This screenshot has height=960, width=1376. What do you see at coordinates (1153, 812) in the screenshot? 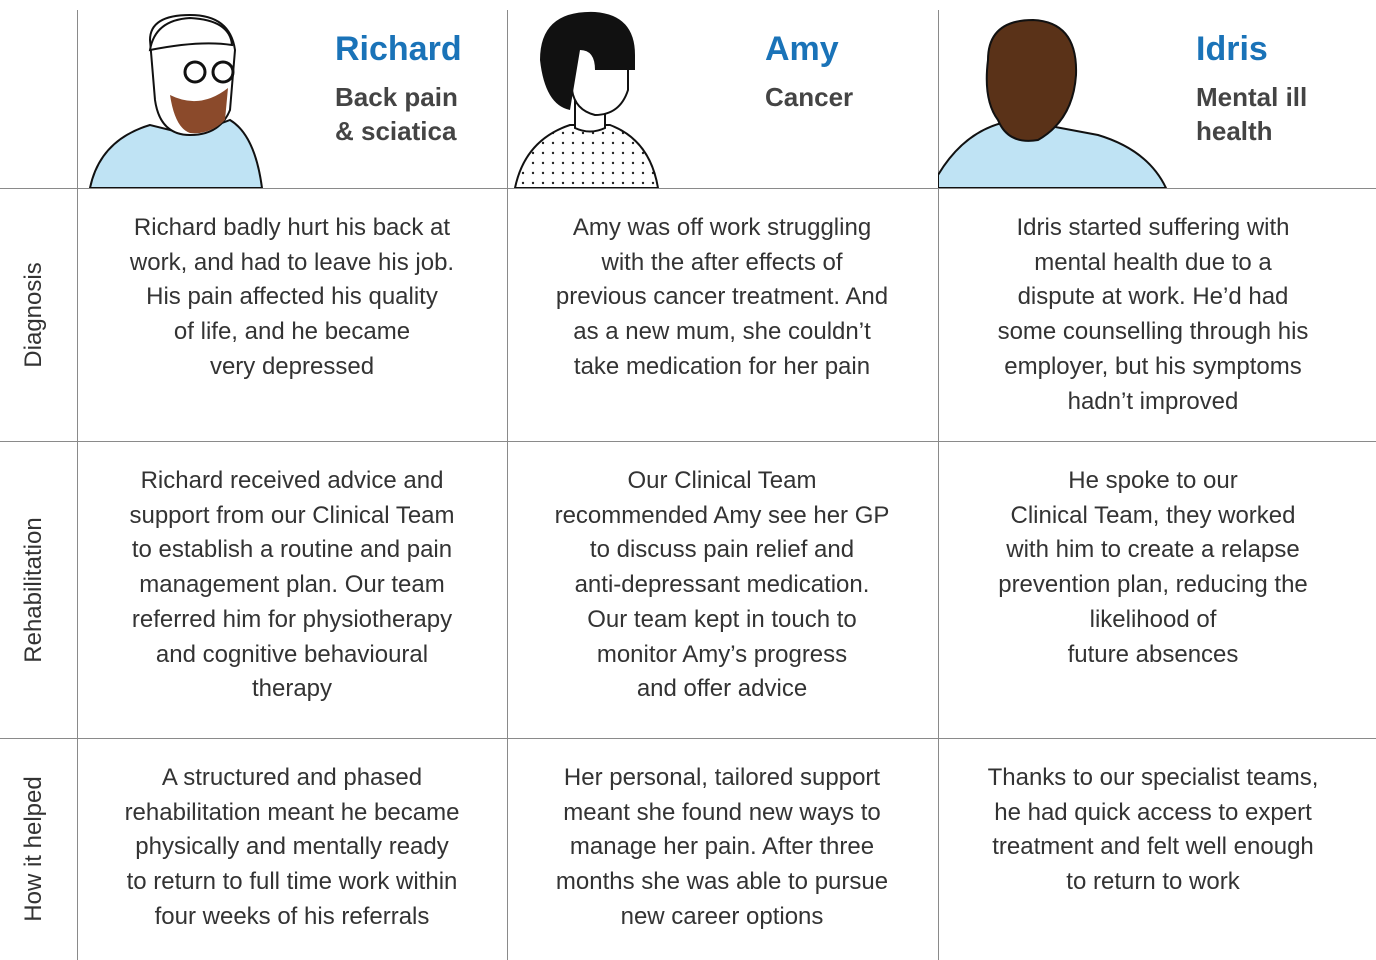
I see `text-line: he had quick access to expert` at bounding box center [1153, 812].